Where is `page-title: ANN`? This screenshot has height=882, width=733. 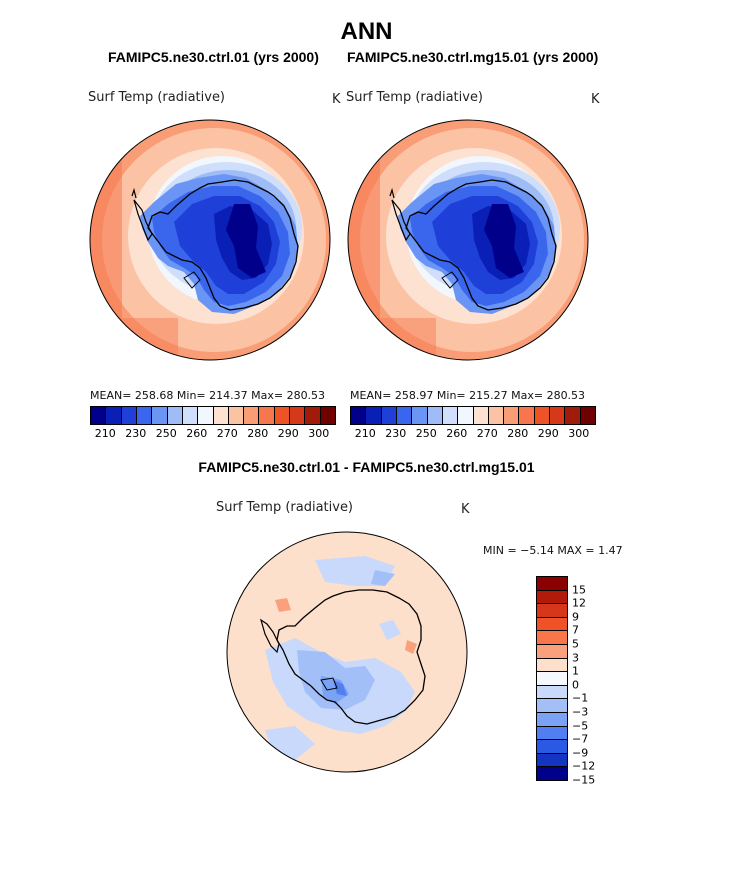
page-title: ANN is located at coordinates (366, 31).